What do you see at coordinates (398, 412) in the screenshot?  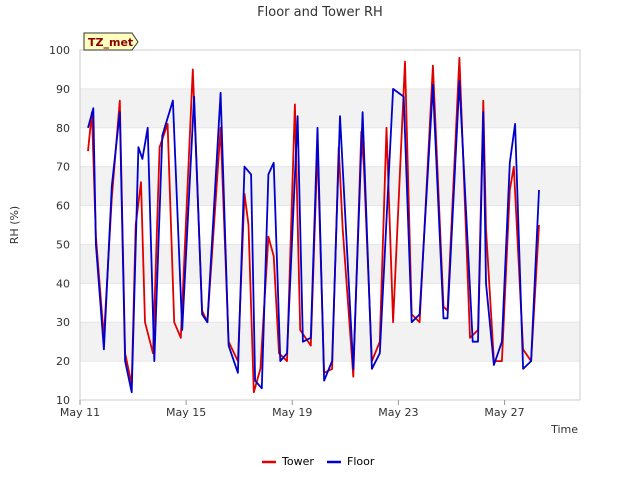 I see `x-tick-label: May 23` at bounding box center [398, 412].